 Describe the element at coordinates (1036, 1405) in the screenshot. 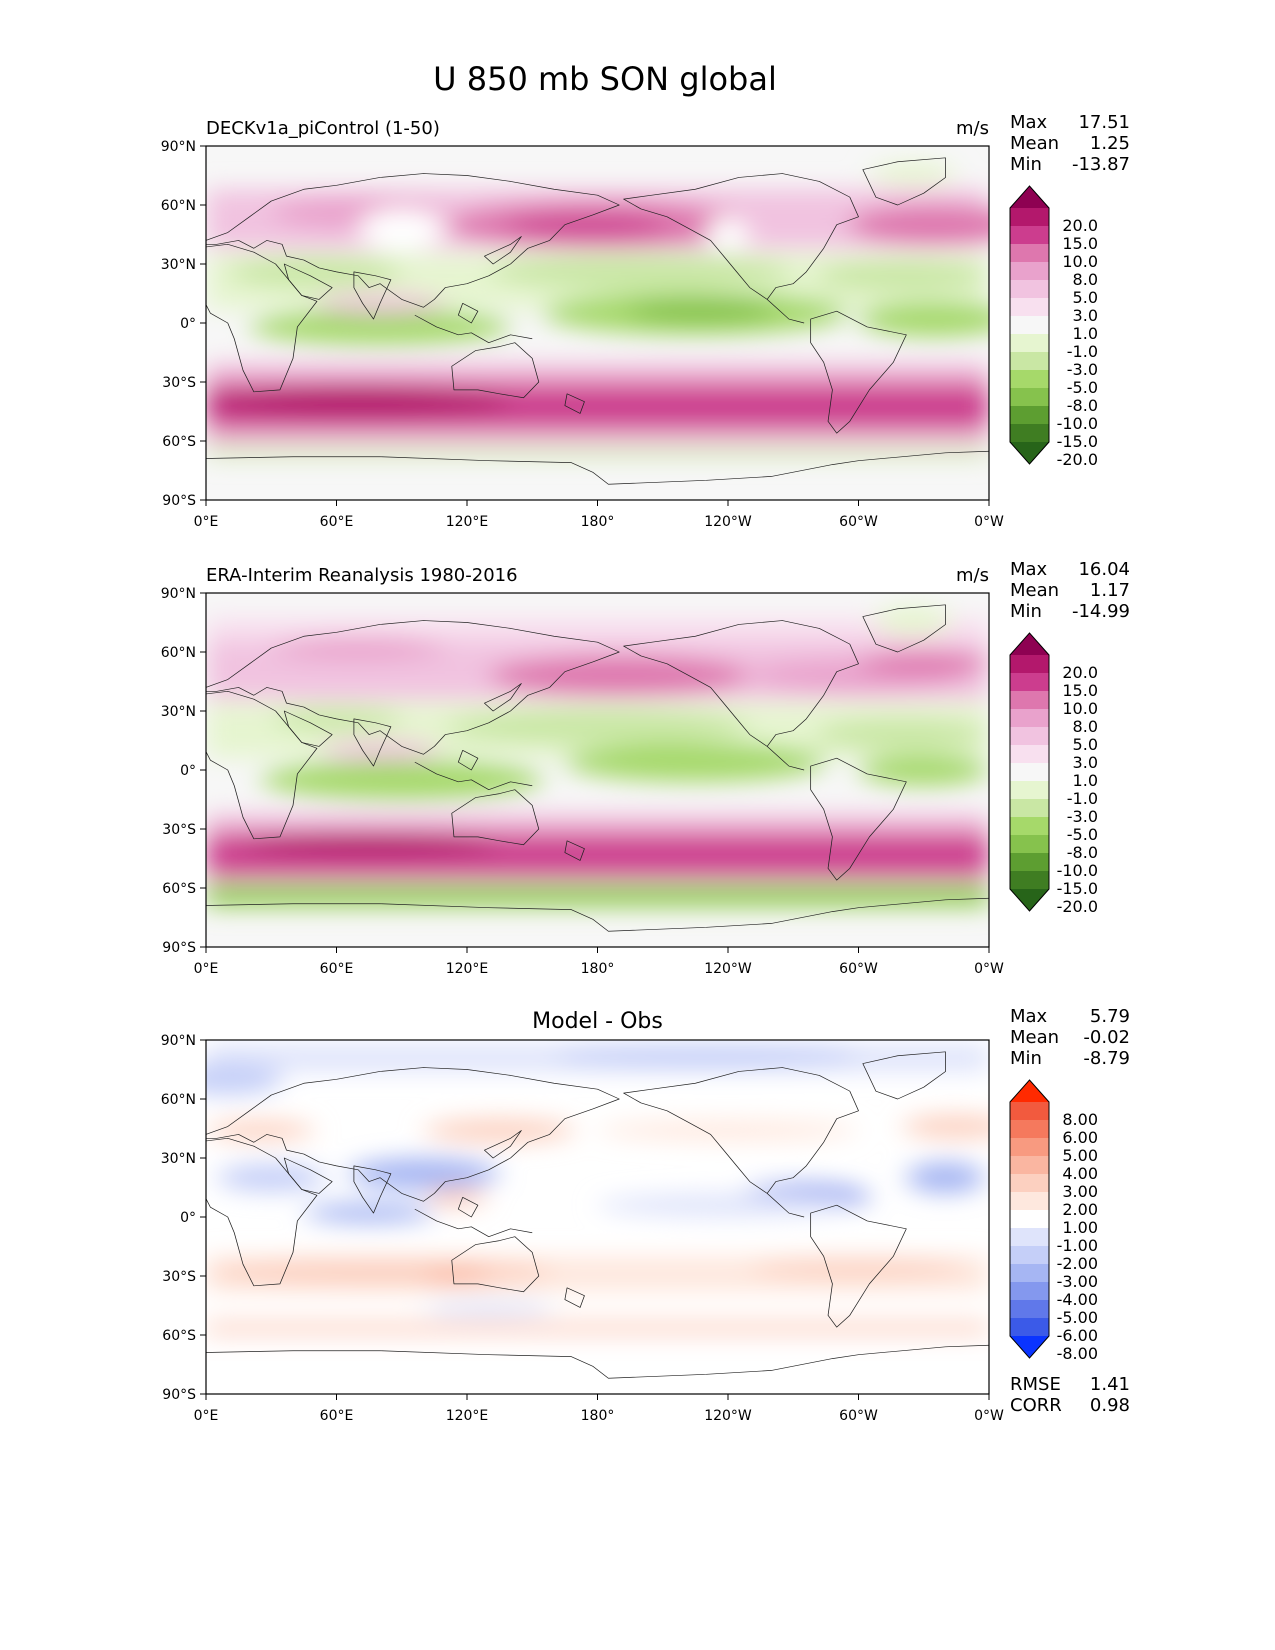

I see `footer-stat-label: CORR` at that location.